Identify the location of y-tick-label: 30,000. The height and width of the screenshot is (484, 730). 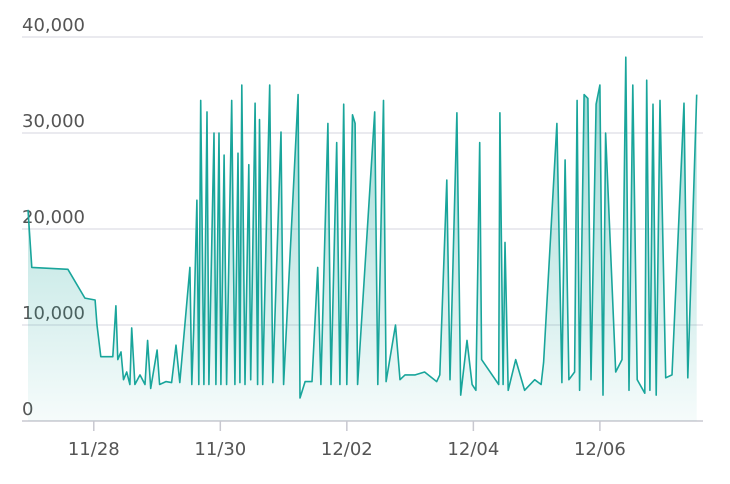
(53, 121).